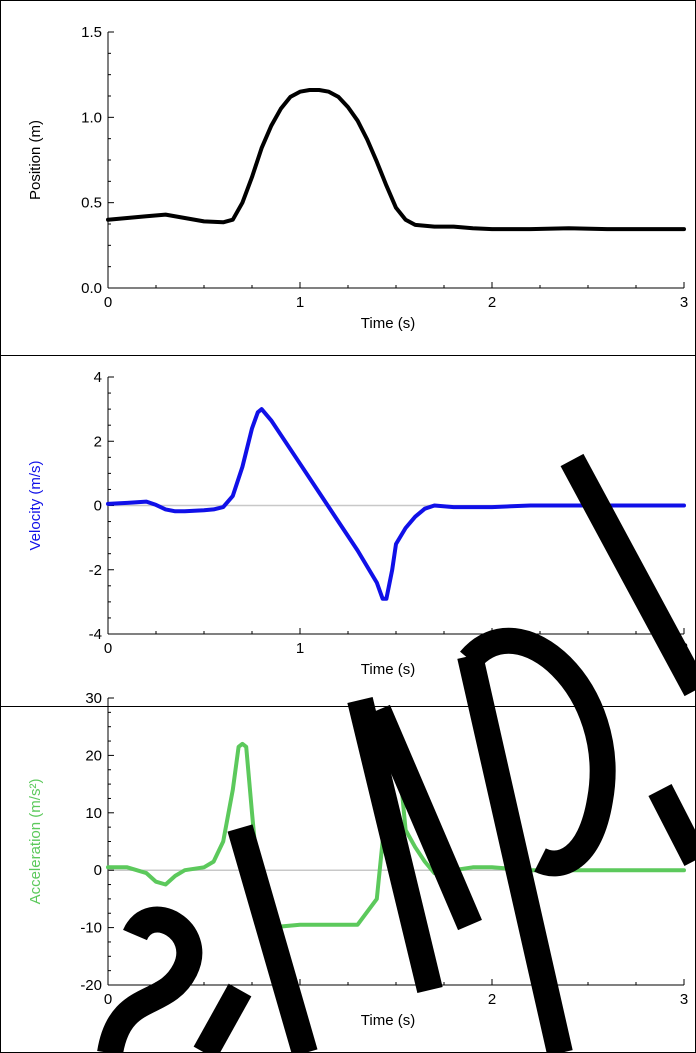 The image size is (696, 1053). What do you see at coordinates (95, 634) in the screenshot?
I see `y-tick-label: -4` at bounding box center [95, 634].